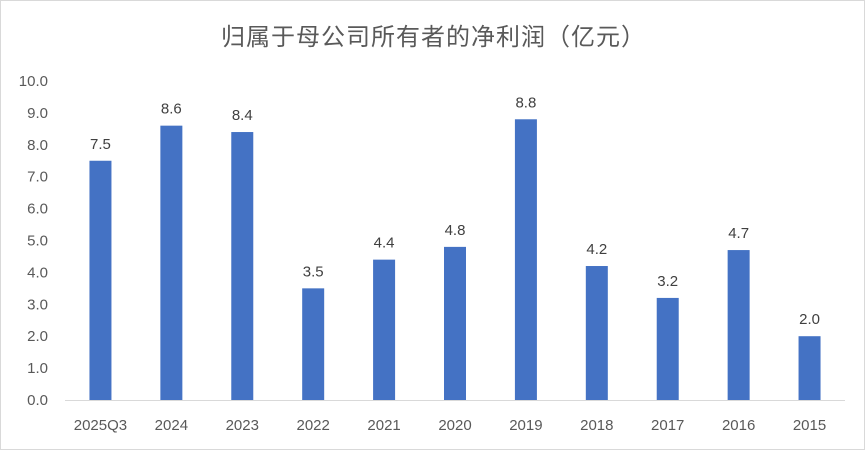 The width and height of the screenshot is (865, 450). What do you see at coordinates (37, 177) in the screenshot?
I see `y-tick-label: 7.0` at bounding box center [37, 177].